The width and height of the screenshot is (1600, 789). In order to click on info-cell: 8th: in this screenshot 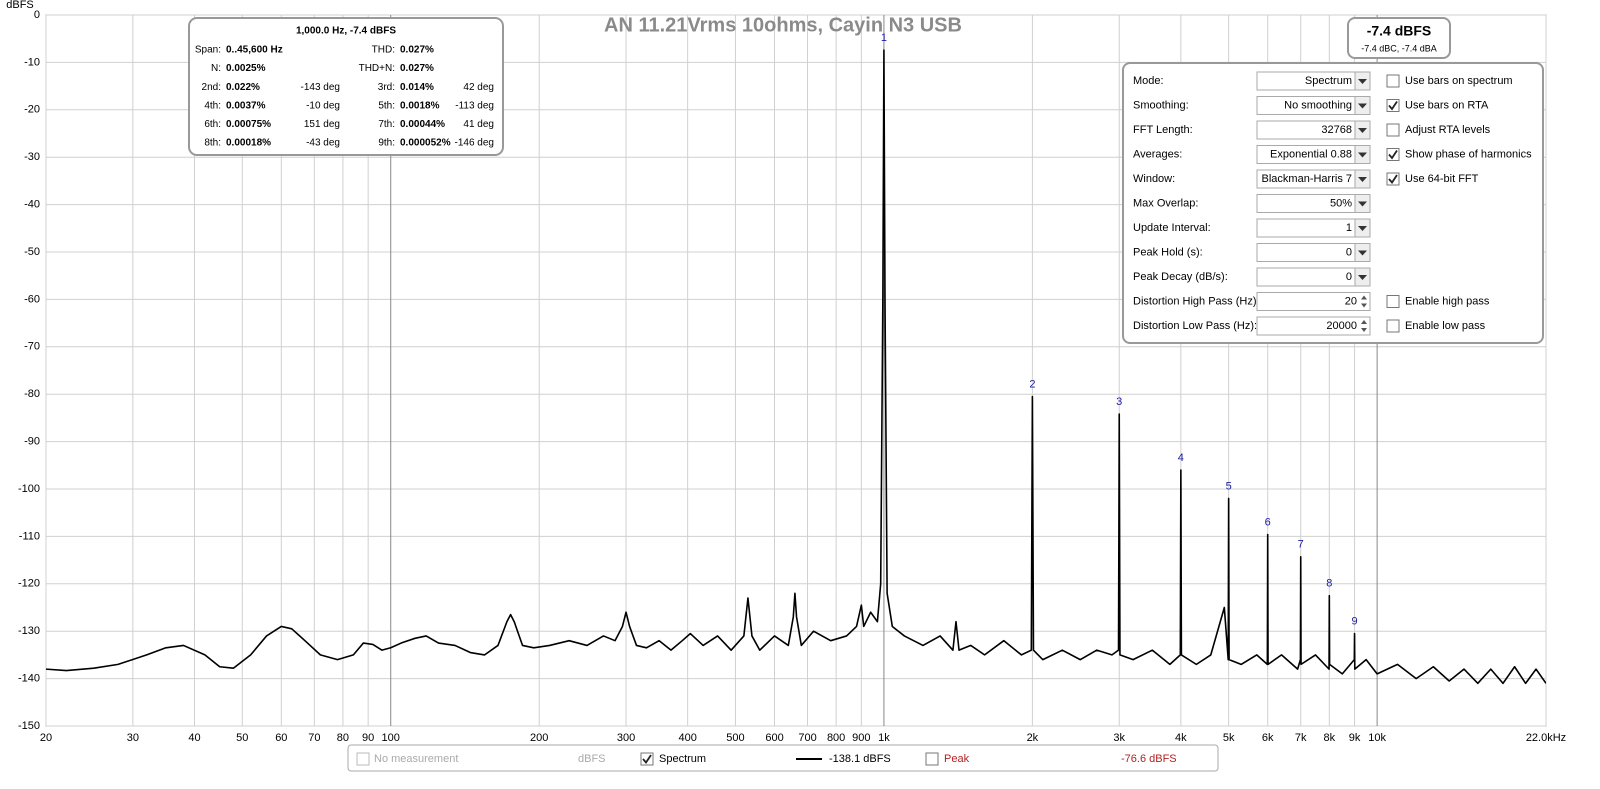, I will do `click(212, 143)`.